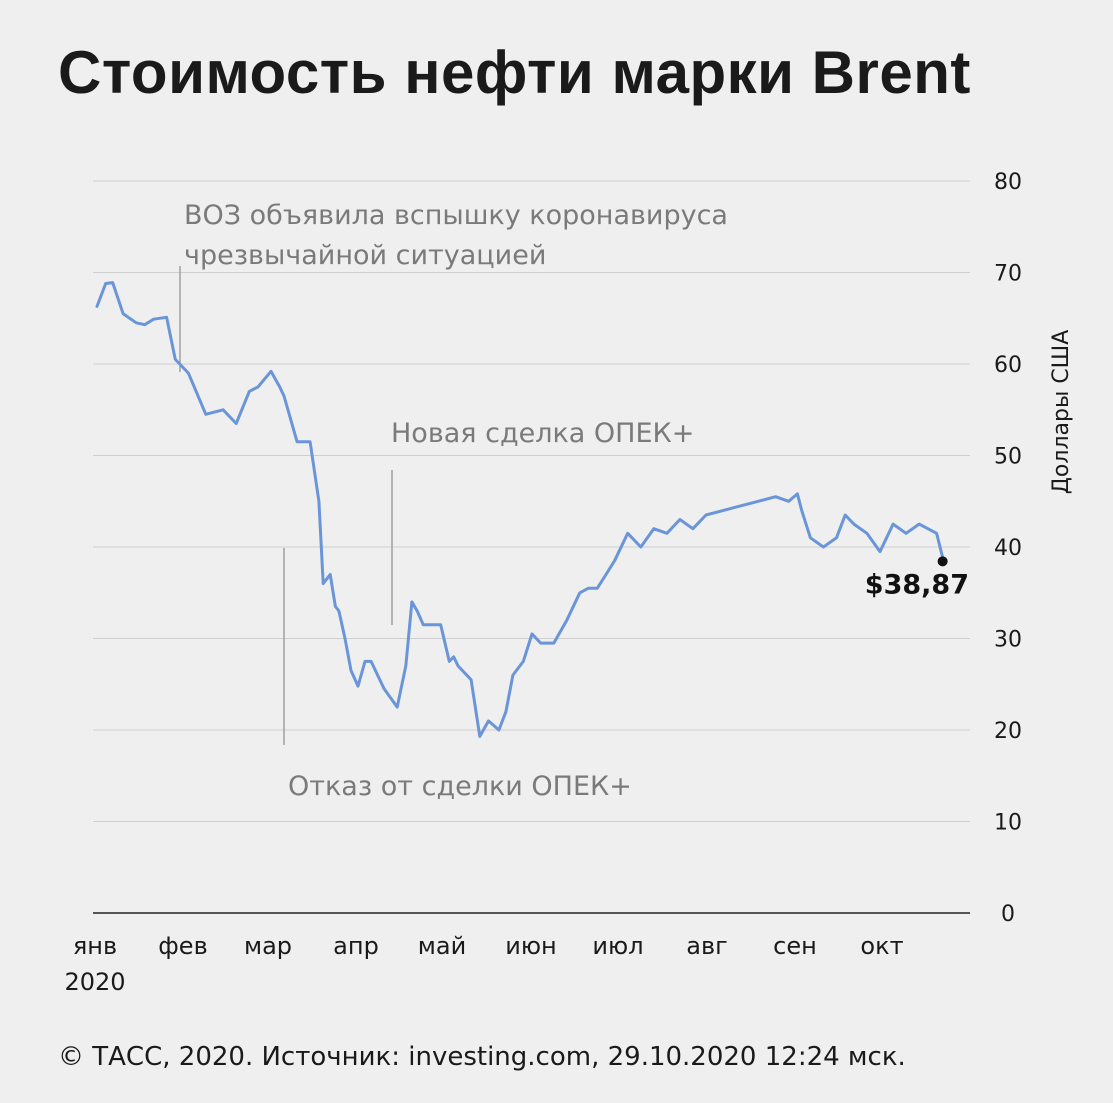 The width and height of the screenshot is (1113, 1103). Describe the element at coordinates (1008, 640) in the screenshot. I see `y-tick-label: 30` at that location.